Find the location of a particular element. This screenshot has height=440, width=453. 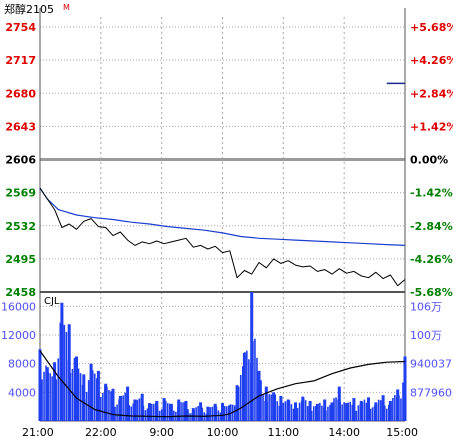

price-tick-label: 2643 is located at coordinates (20, 126).